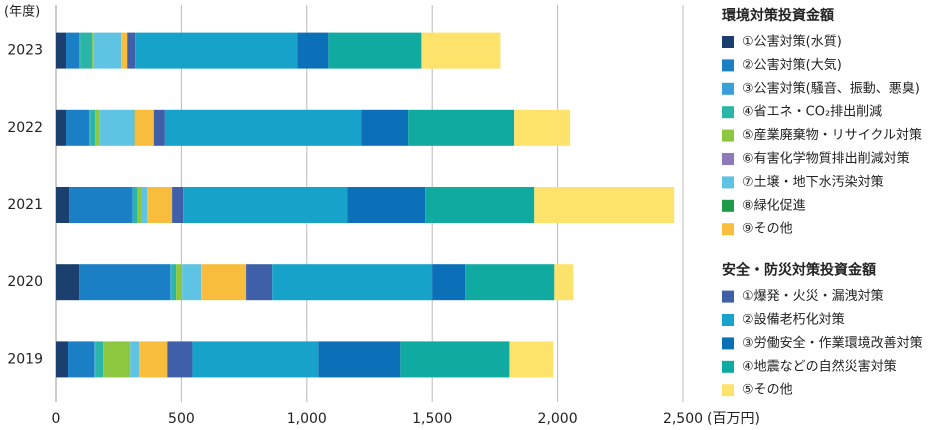 Image resolution: width=950 pixels, height=430 pixels. What do you see at coordinates (767, 390) in the screenshot?
I see `legend-label: ⑤その他` at bounding box center [767, 390].